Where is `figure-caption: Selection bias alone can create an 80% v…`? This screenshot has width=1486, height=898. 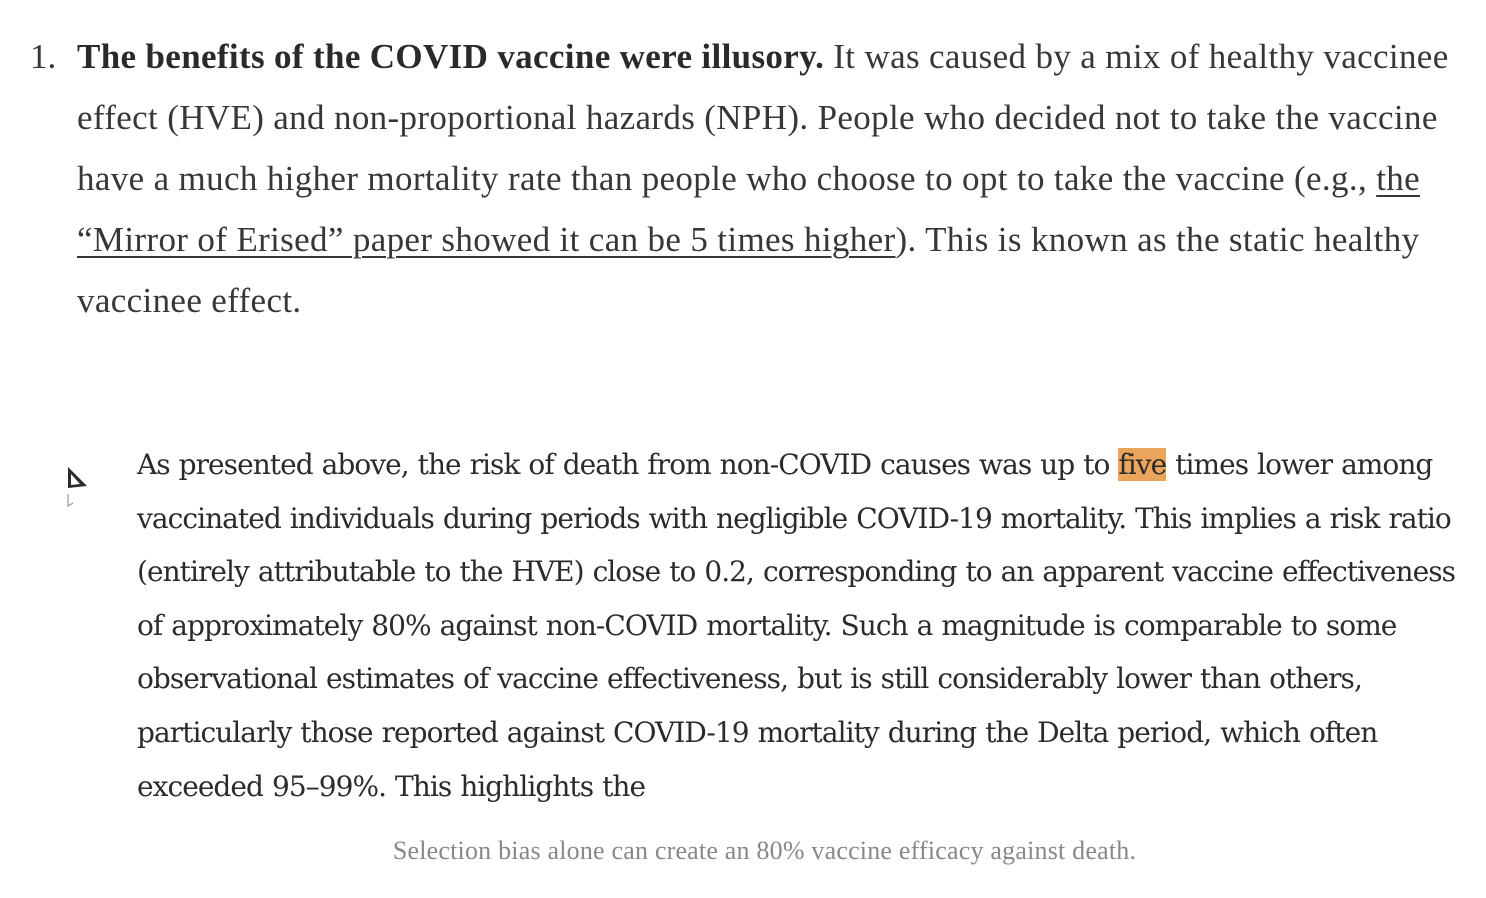
figure-caption: Selection bias alone can create an 80% v… is located at coordinates (764, 850).